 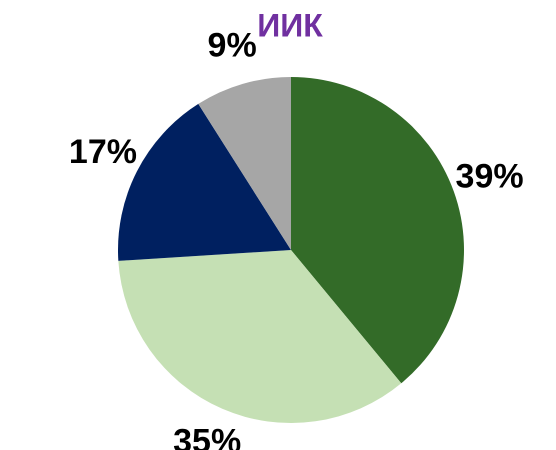 What do you see at coordinates (290, 25) in the screenshot?
I see `chart-title: ИИК` at bounding box center [290, 25].